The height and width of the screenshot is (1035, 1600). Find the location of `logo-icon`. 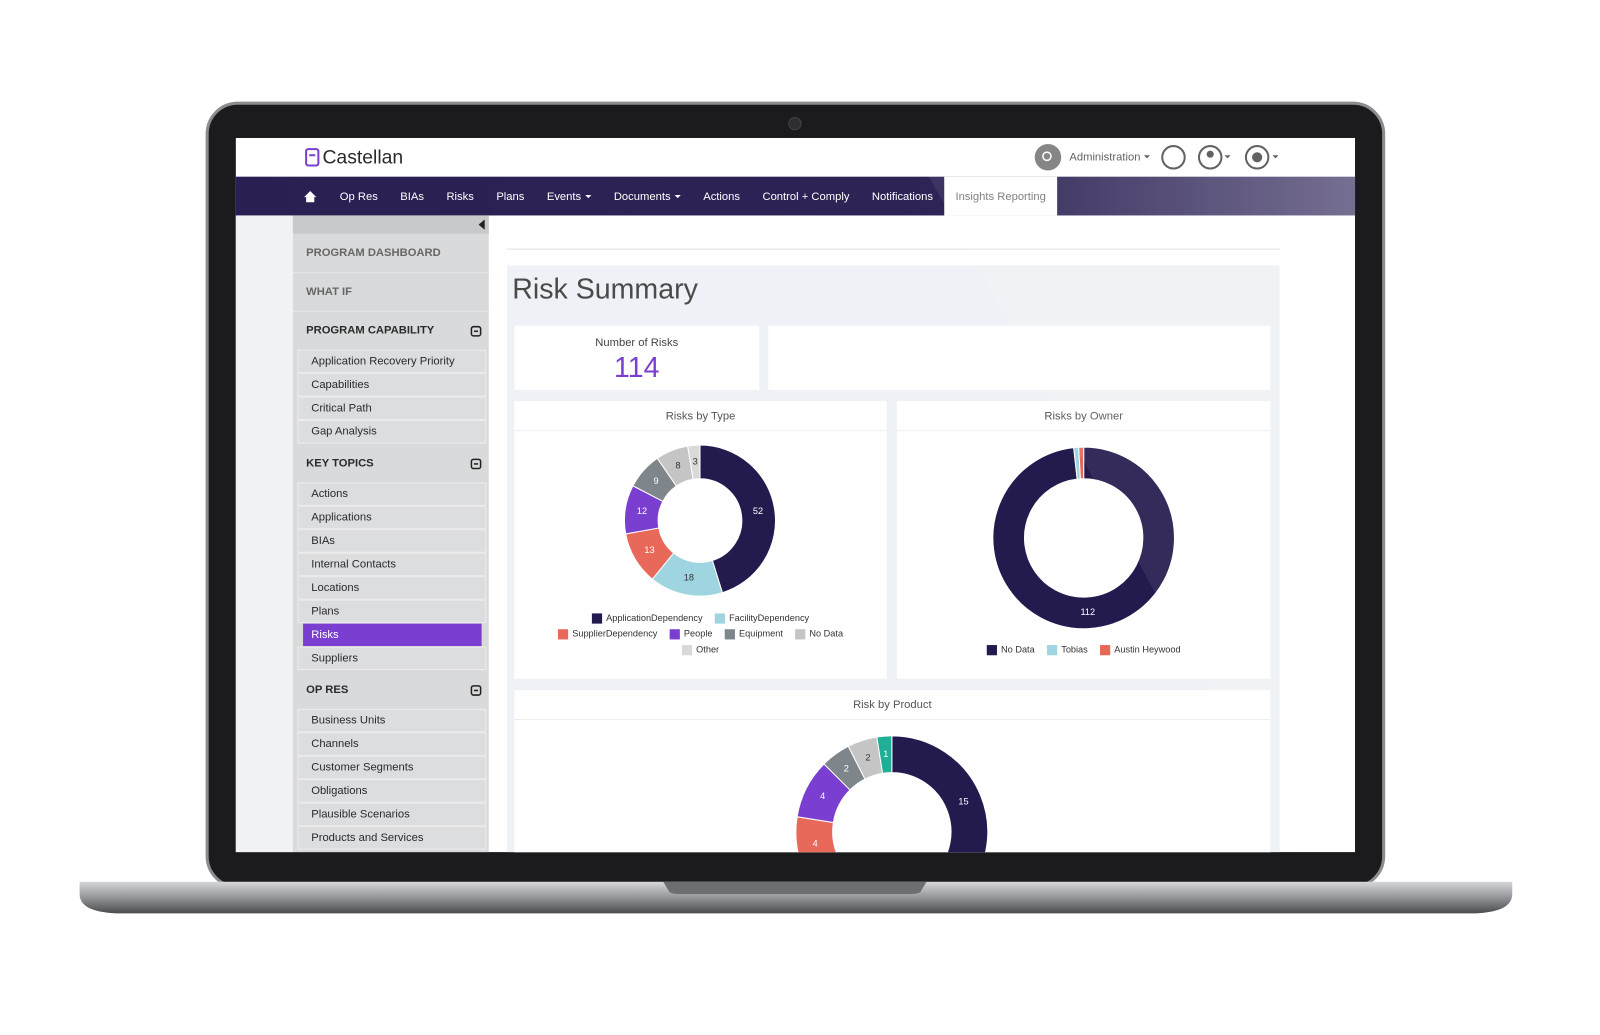

logo-icon is located at coordinates (312, 157).